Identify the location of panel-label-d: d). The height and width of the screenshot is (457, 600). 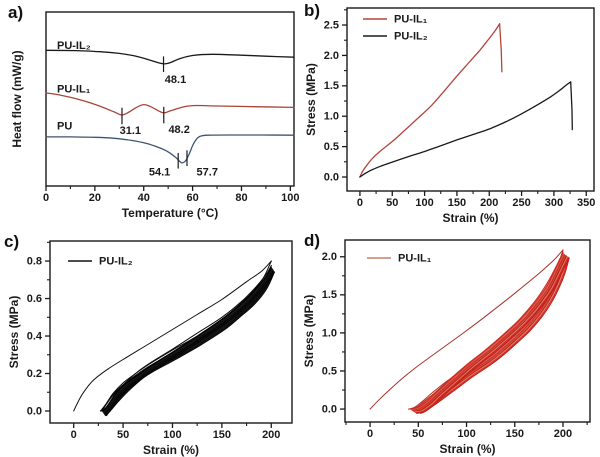
(312, 240).